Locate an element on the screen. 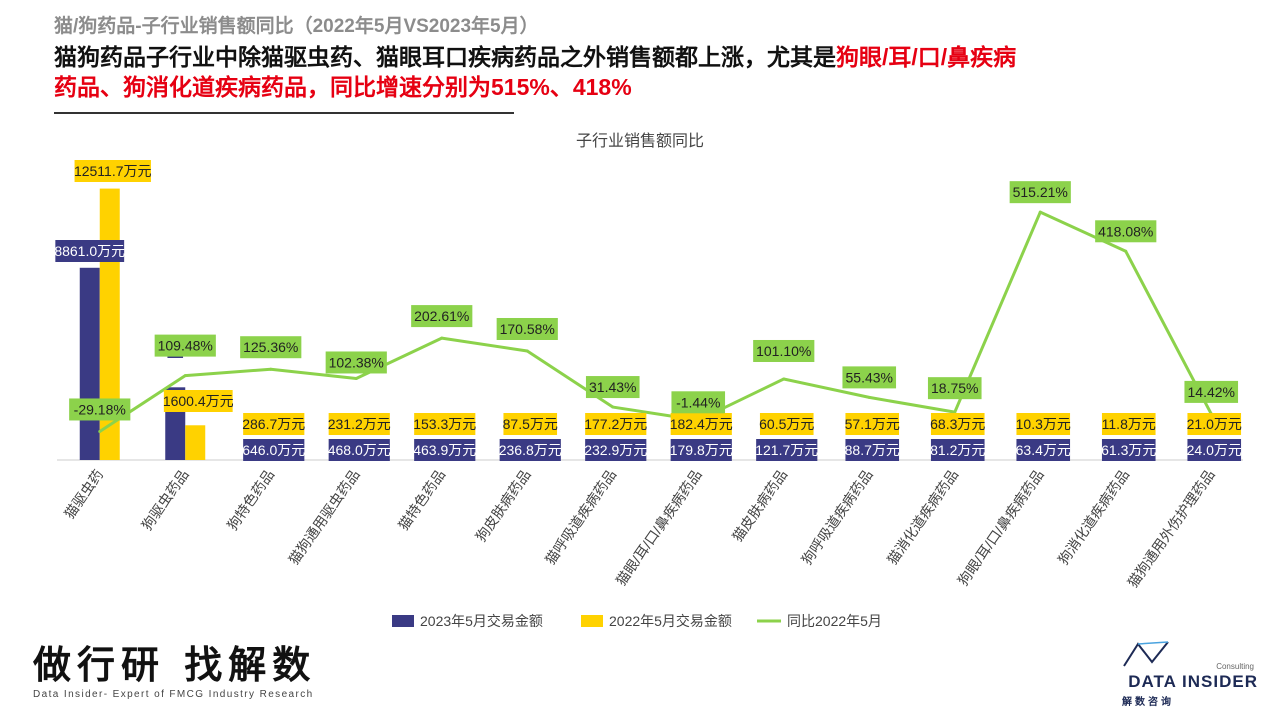  bar-2022-label-3-text: 231.2万元 is located at coordinates (359, 424).